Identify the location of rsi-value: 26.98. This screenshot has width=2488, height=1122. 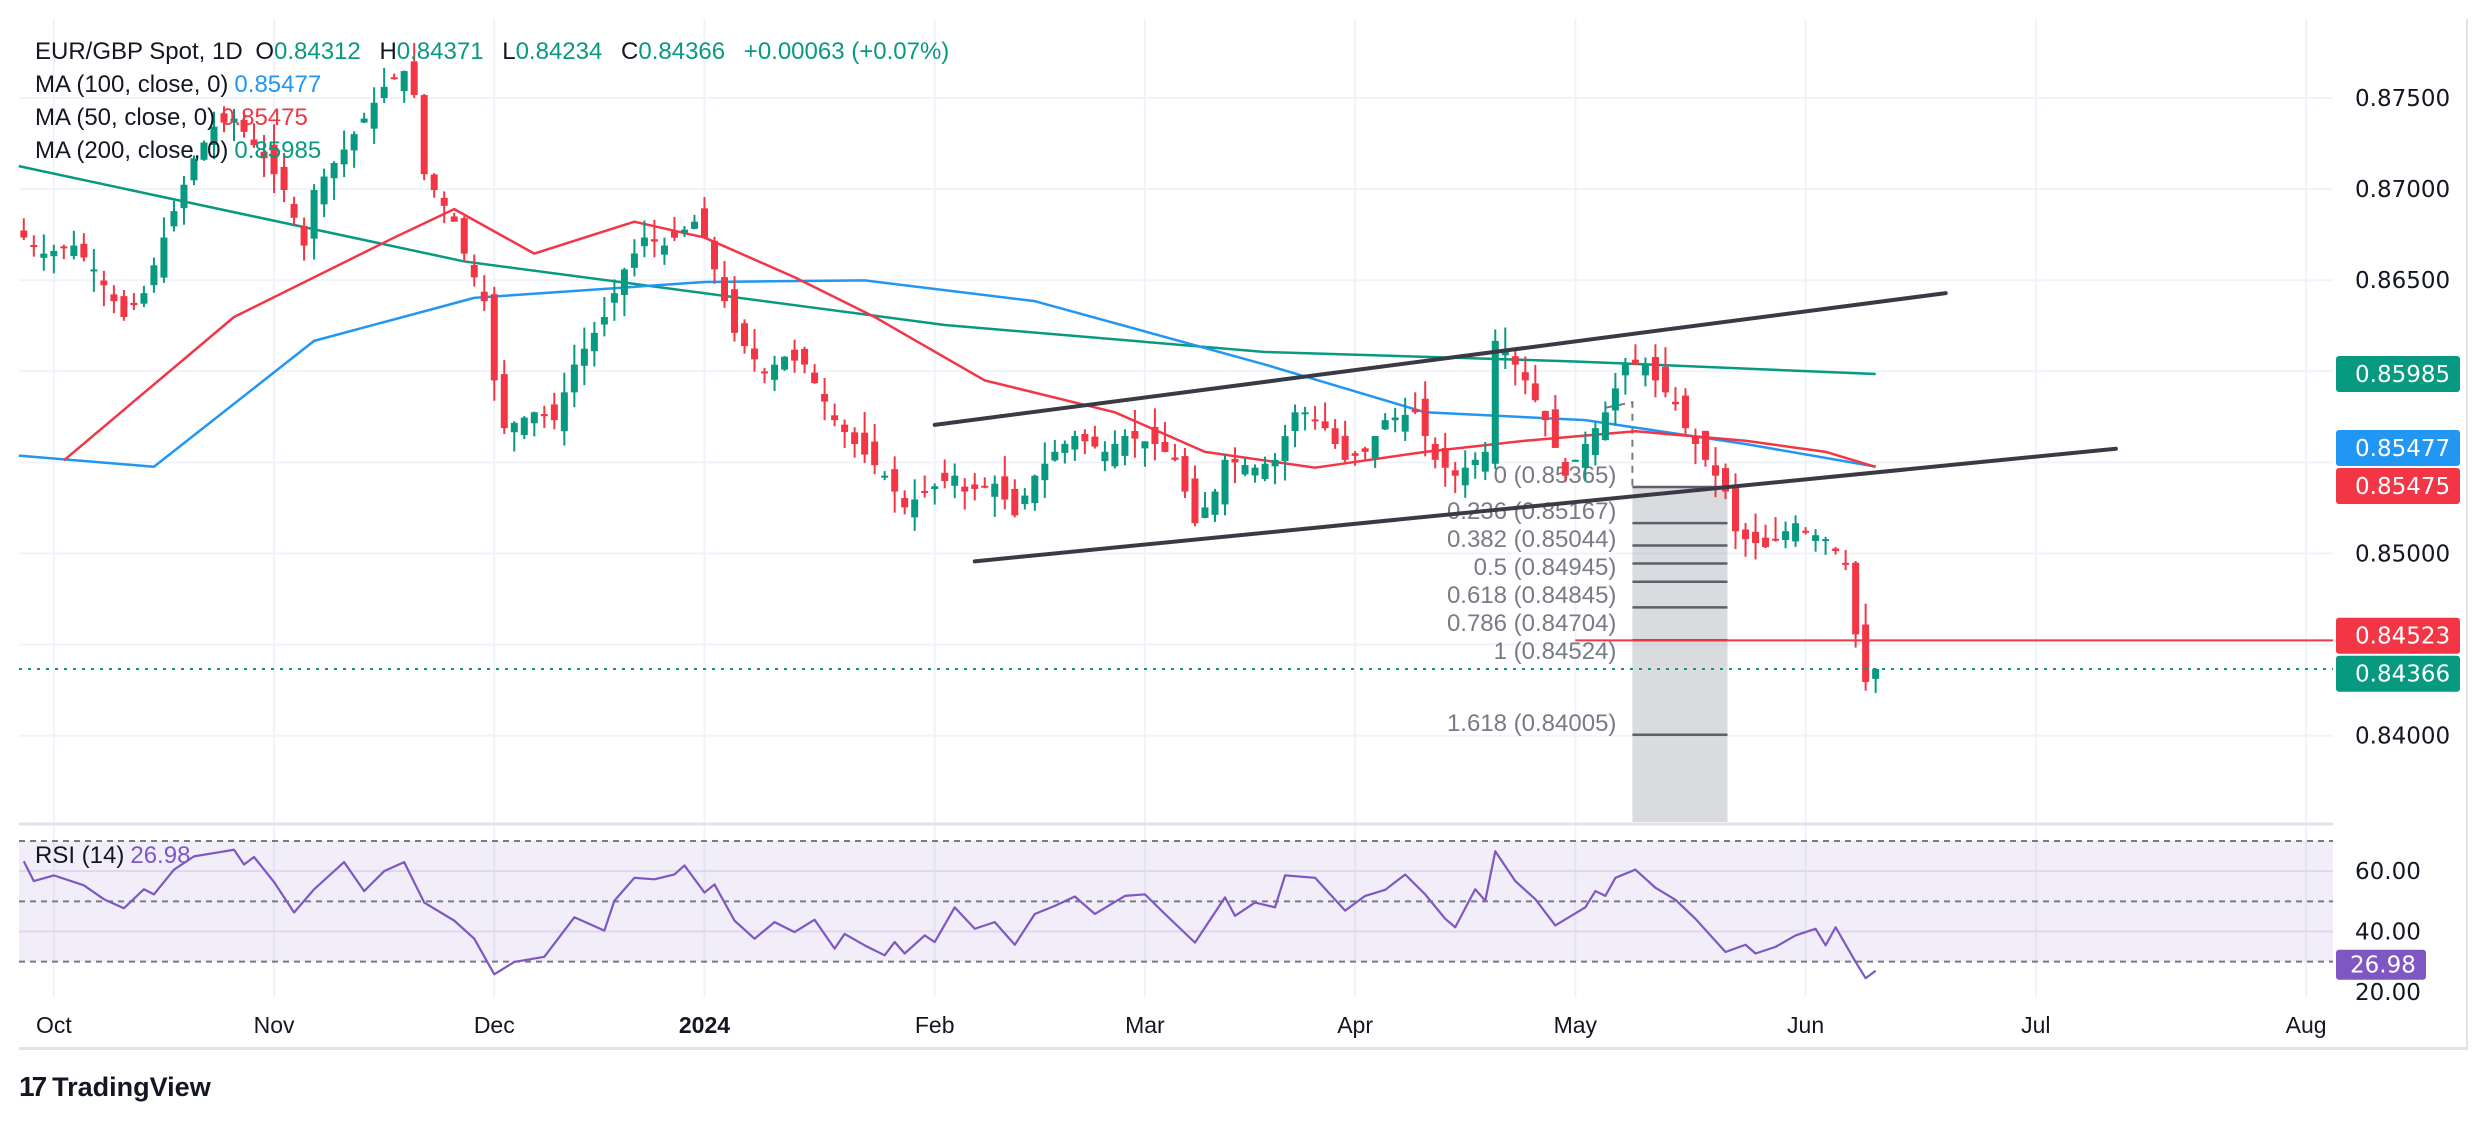
(160, 855).